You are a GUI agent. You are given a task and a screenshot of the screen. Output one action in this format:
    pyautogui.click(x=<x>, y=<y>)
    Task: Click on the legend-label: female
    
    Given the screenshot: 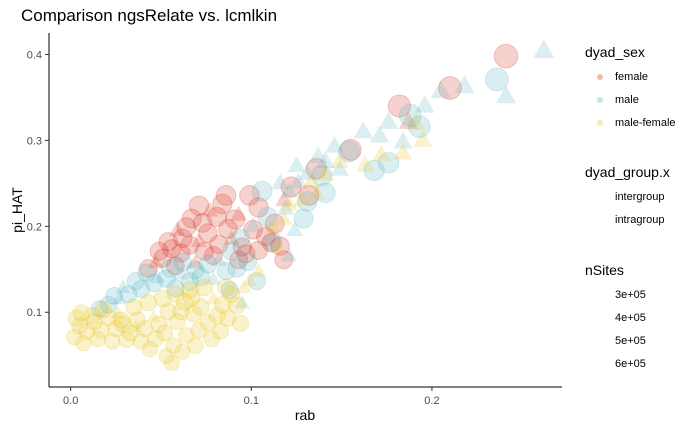 What is the action you would take?
    pyautogui.click(x=632, y=76)
    